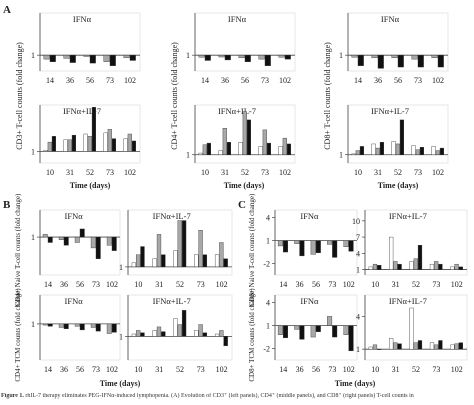 This screenshot has width=474, height=405. What do you see at coordinates (129, 142) in the screenshot?
I see `bar-a-cd3-il7-102-s1` at bounding box center [129, 142].